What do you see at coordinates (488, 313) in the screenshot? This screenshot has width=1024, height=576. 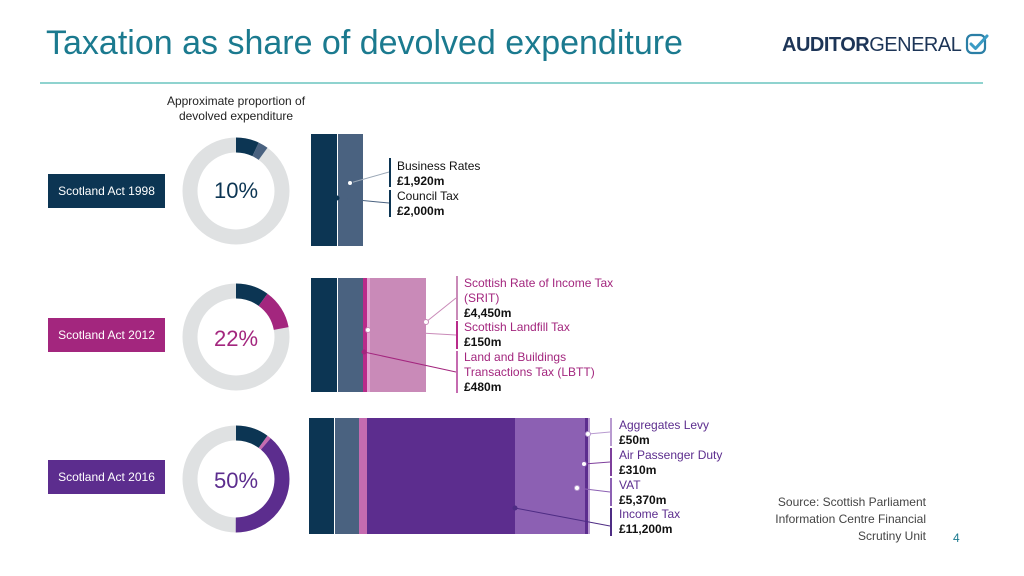 I see `tax-value: £4,450m` at bounding box center [488, 313].